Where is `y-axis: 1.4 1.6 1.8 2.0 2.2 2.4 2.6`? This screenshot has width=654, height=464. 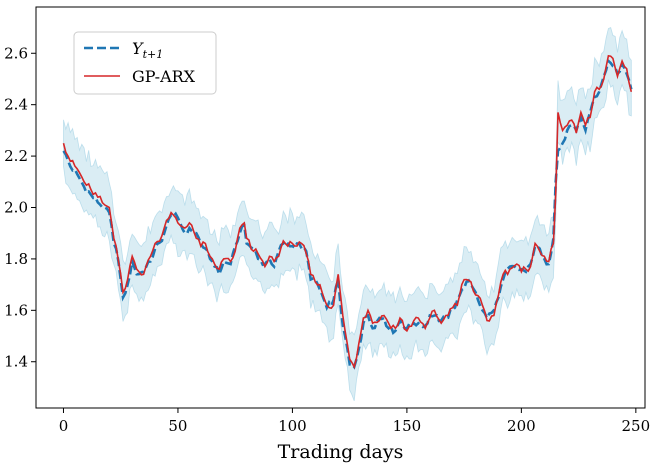 y-axis: 1.4 1.6 1.8 2.0 2.2 2.4 2.6 is located at coordinates (20, 207).